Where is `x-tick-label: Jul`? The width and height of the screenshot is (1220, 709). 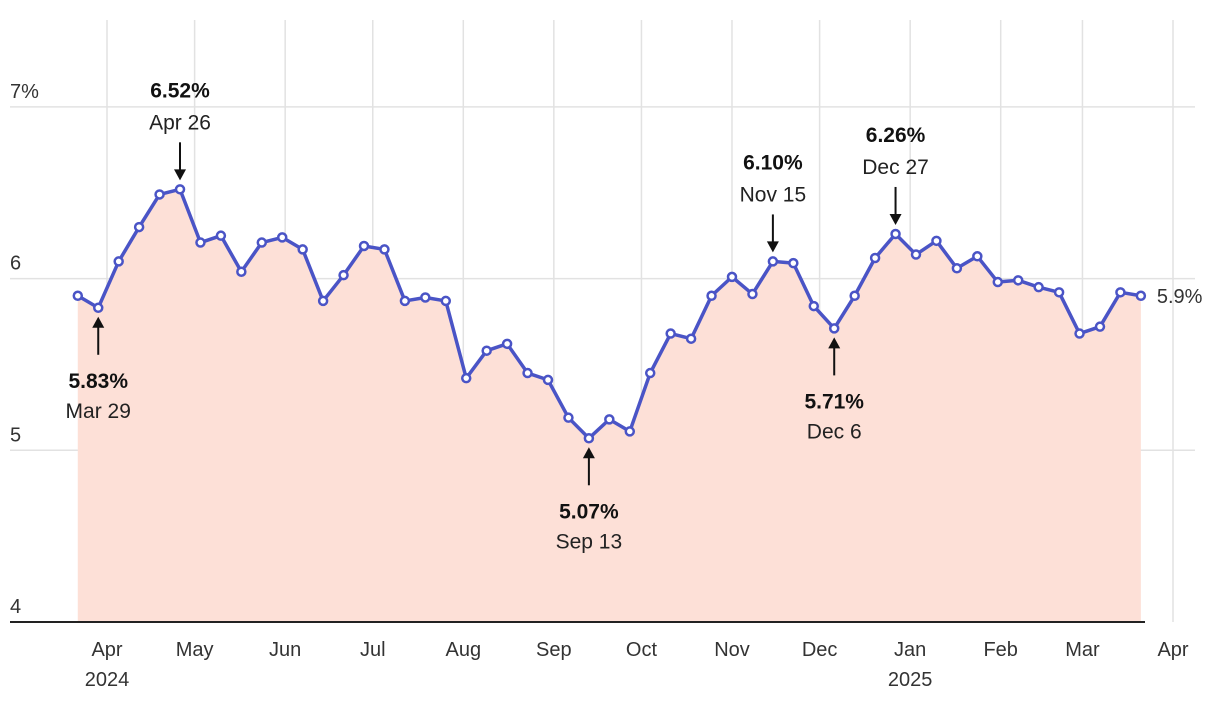 x-tick-label: Jul is located at coordinates (373, 650).